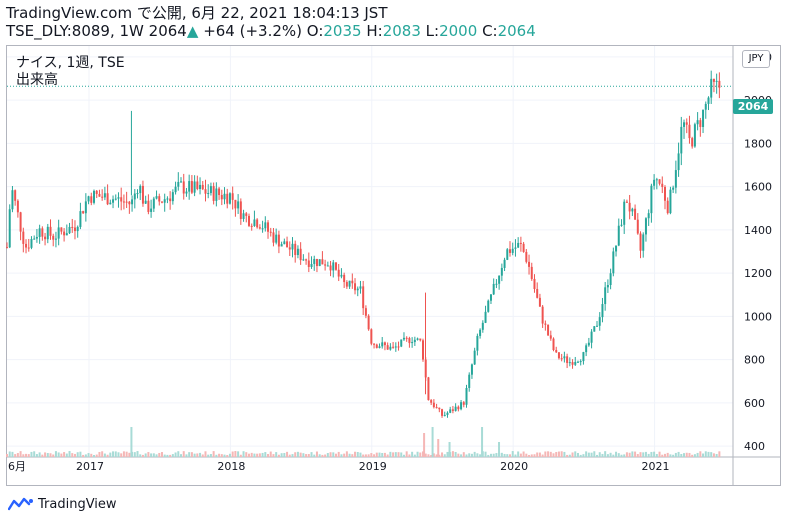  Describe the element at coordinates (62, 504) in the screenshot. I see `footer-brand: TradingView` at that location.